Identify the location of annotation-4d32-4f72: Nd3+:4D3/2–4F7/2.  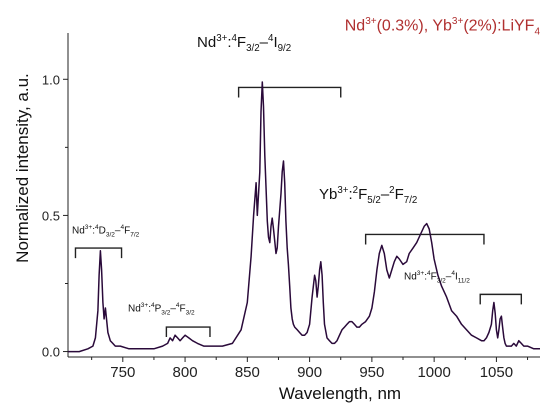
(105, 231).